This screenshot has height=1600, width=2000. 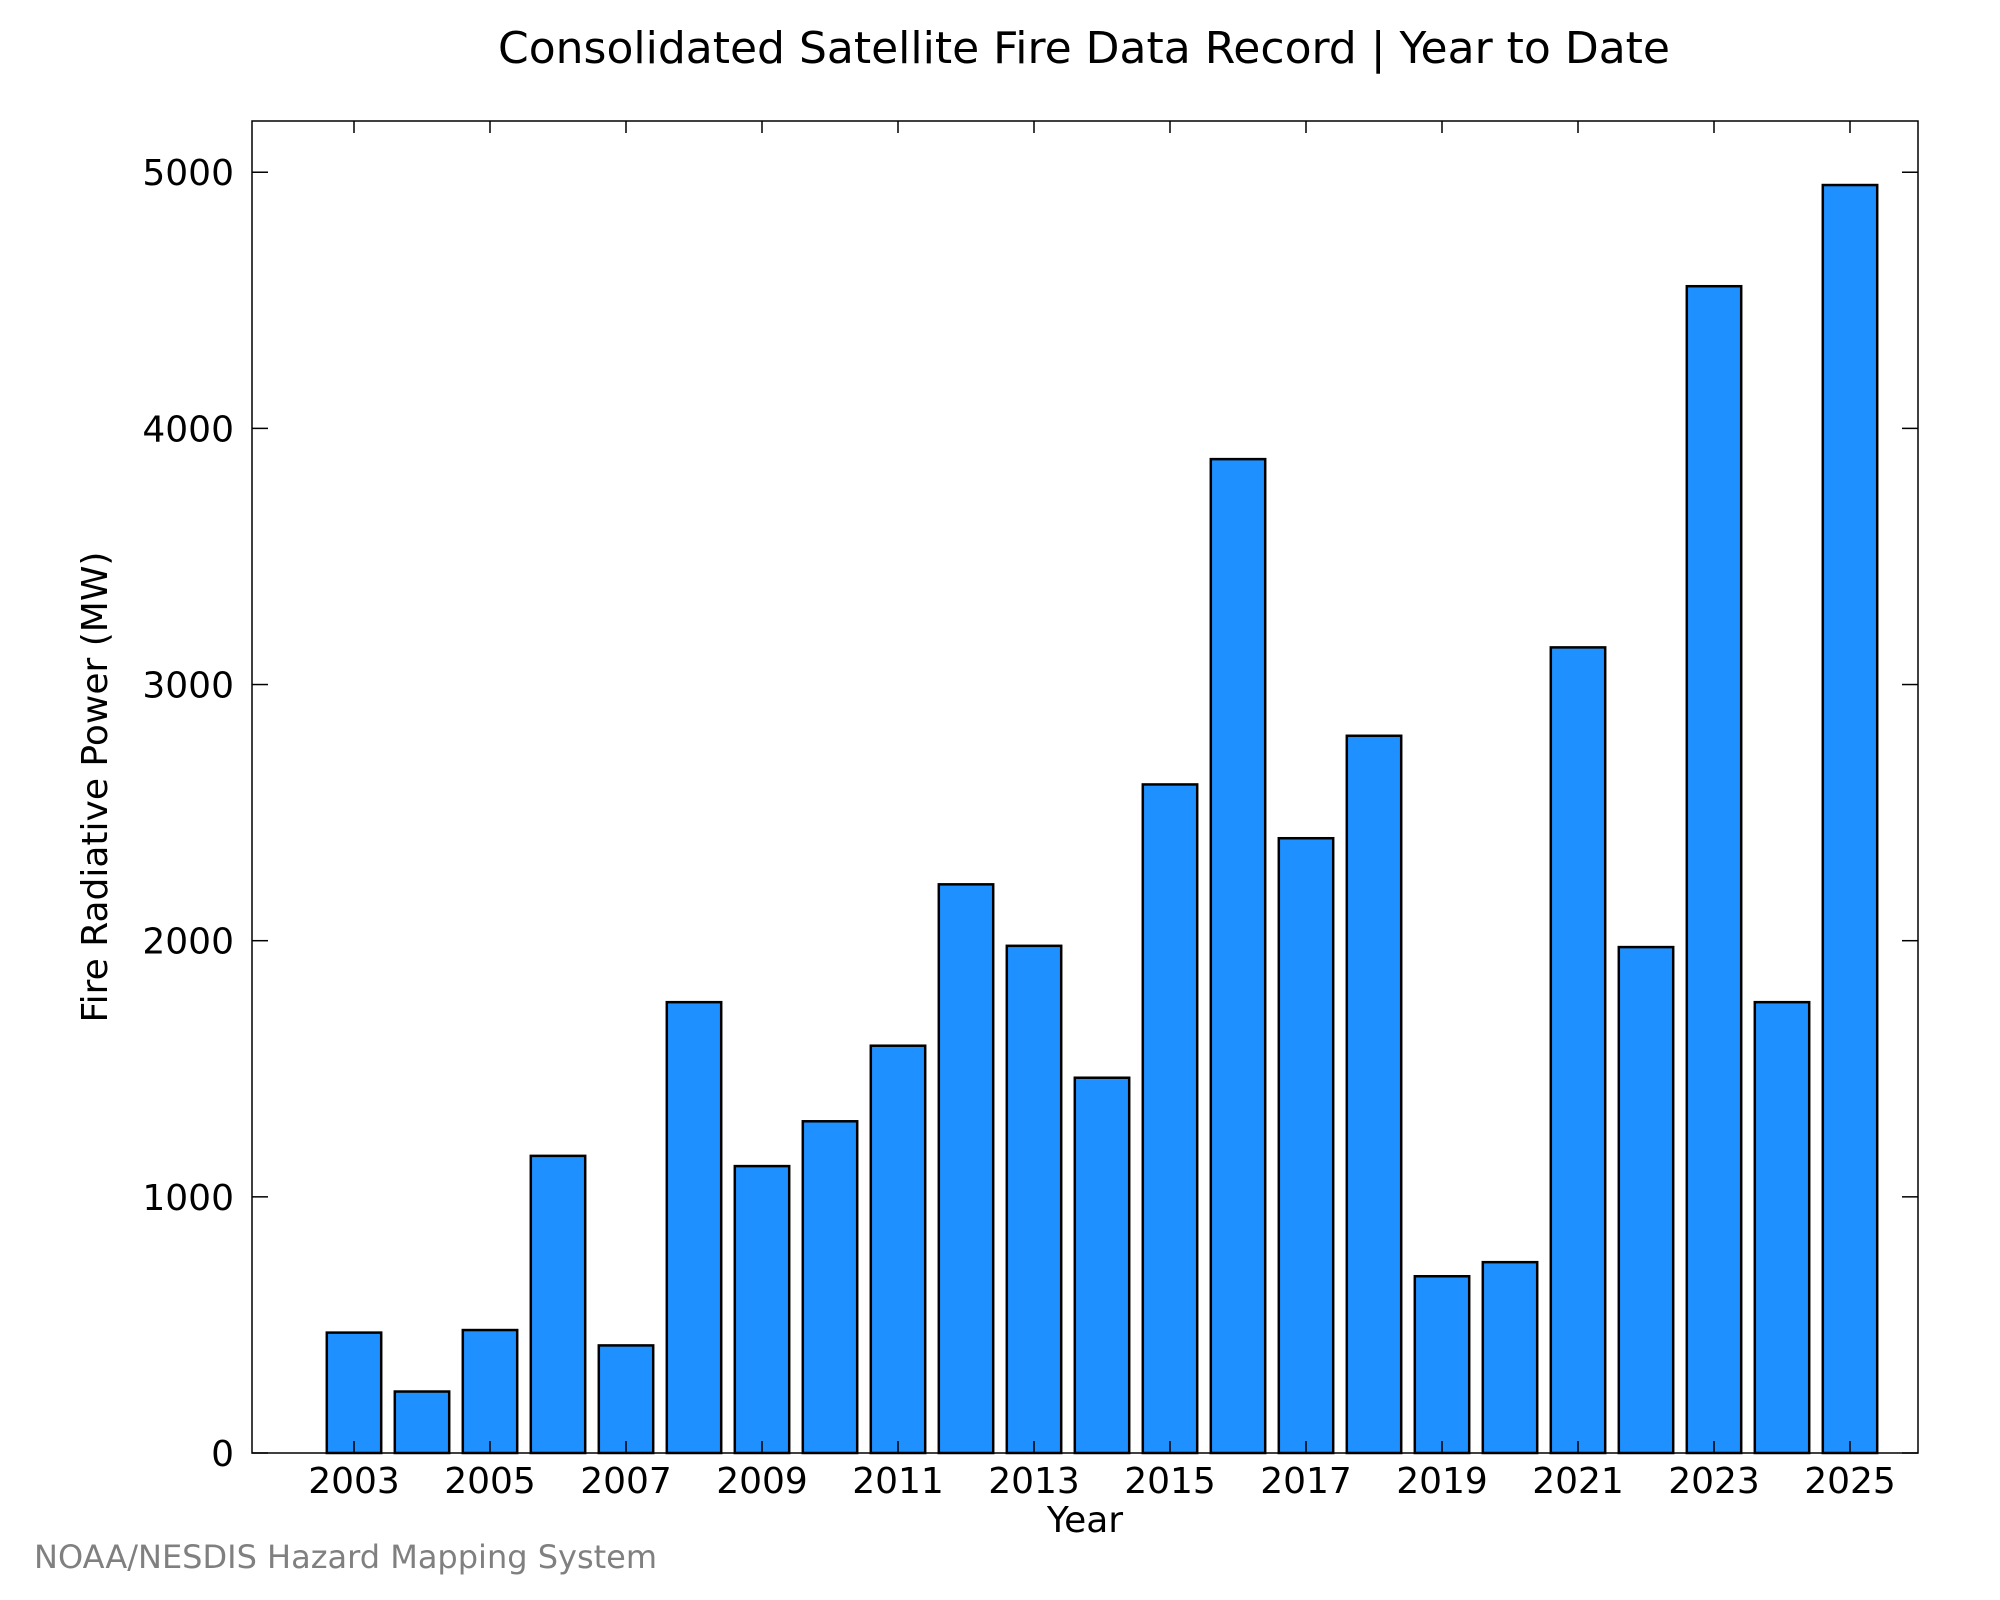 What do you see at coordinates (490, 1391) in the screenshot?
I see `bar-2005` at bounding box center [490, 1391].